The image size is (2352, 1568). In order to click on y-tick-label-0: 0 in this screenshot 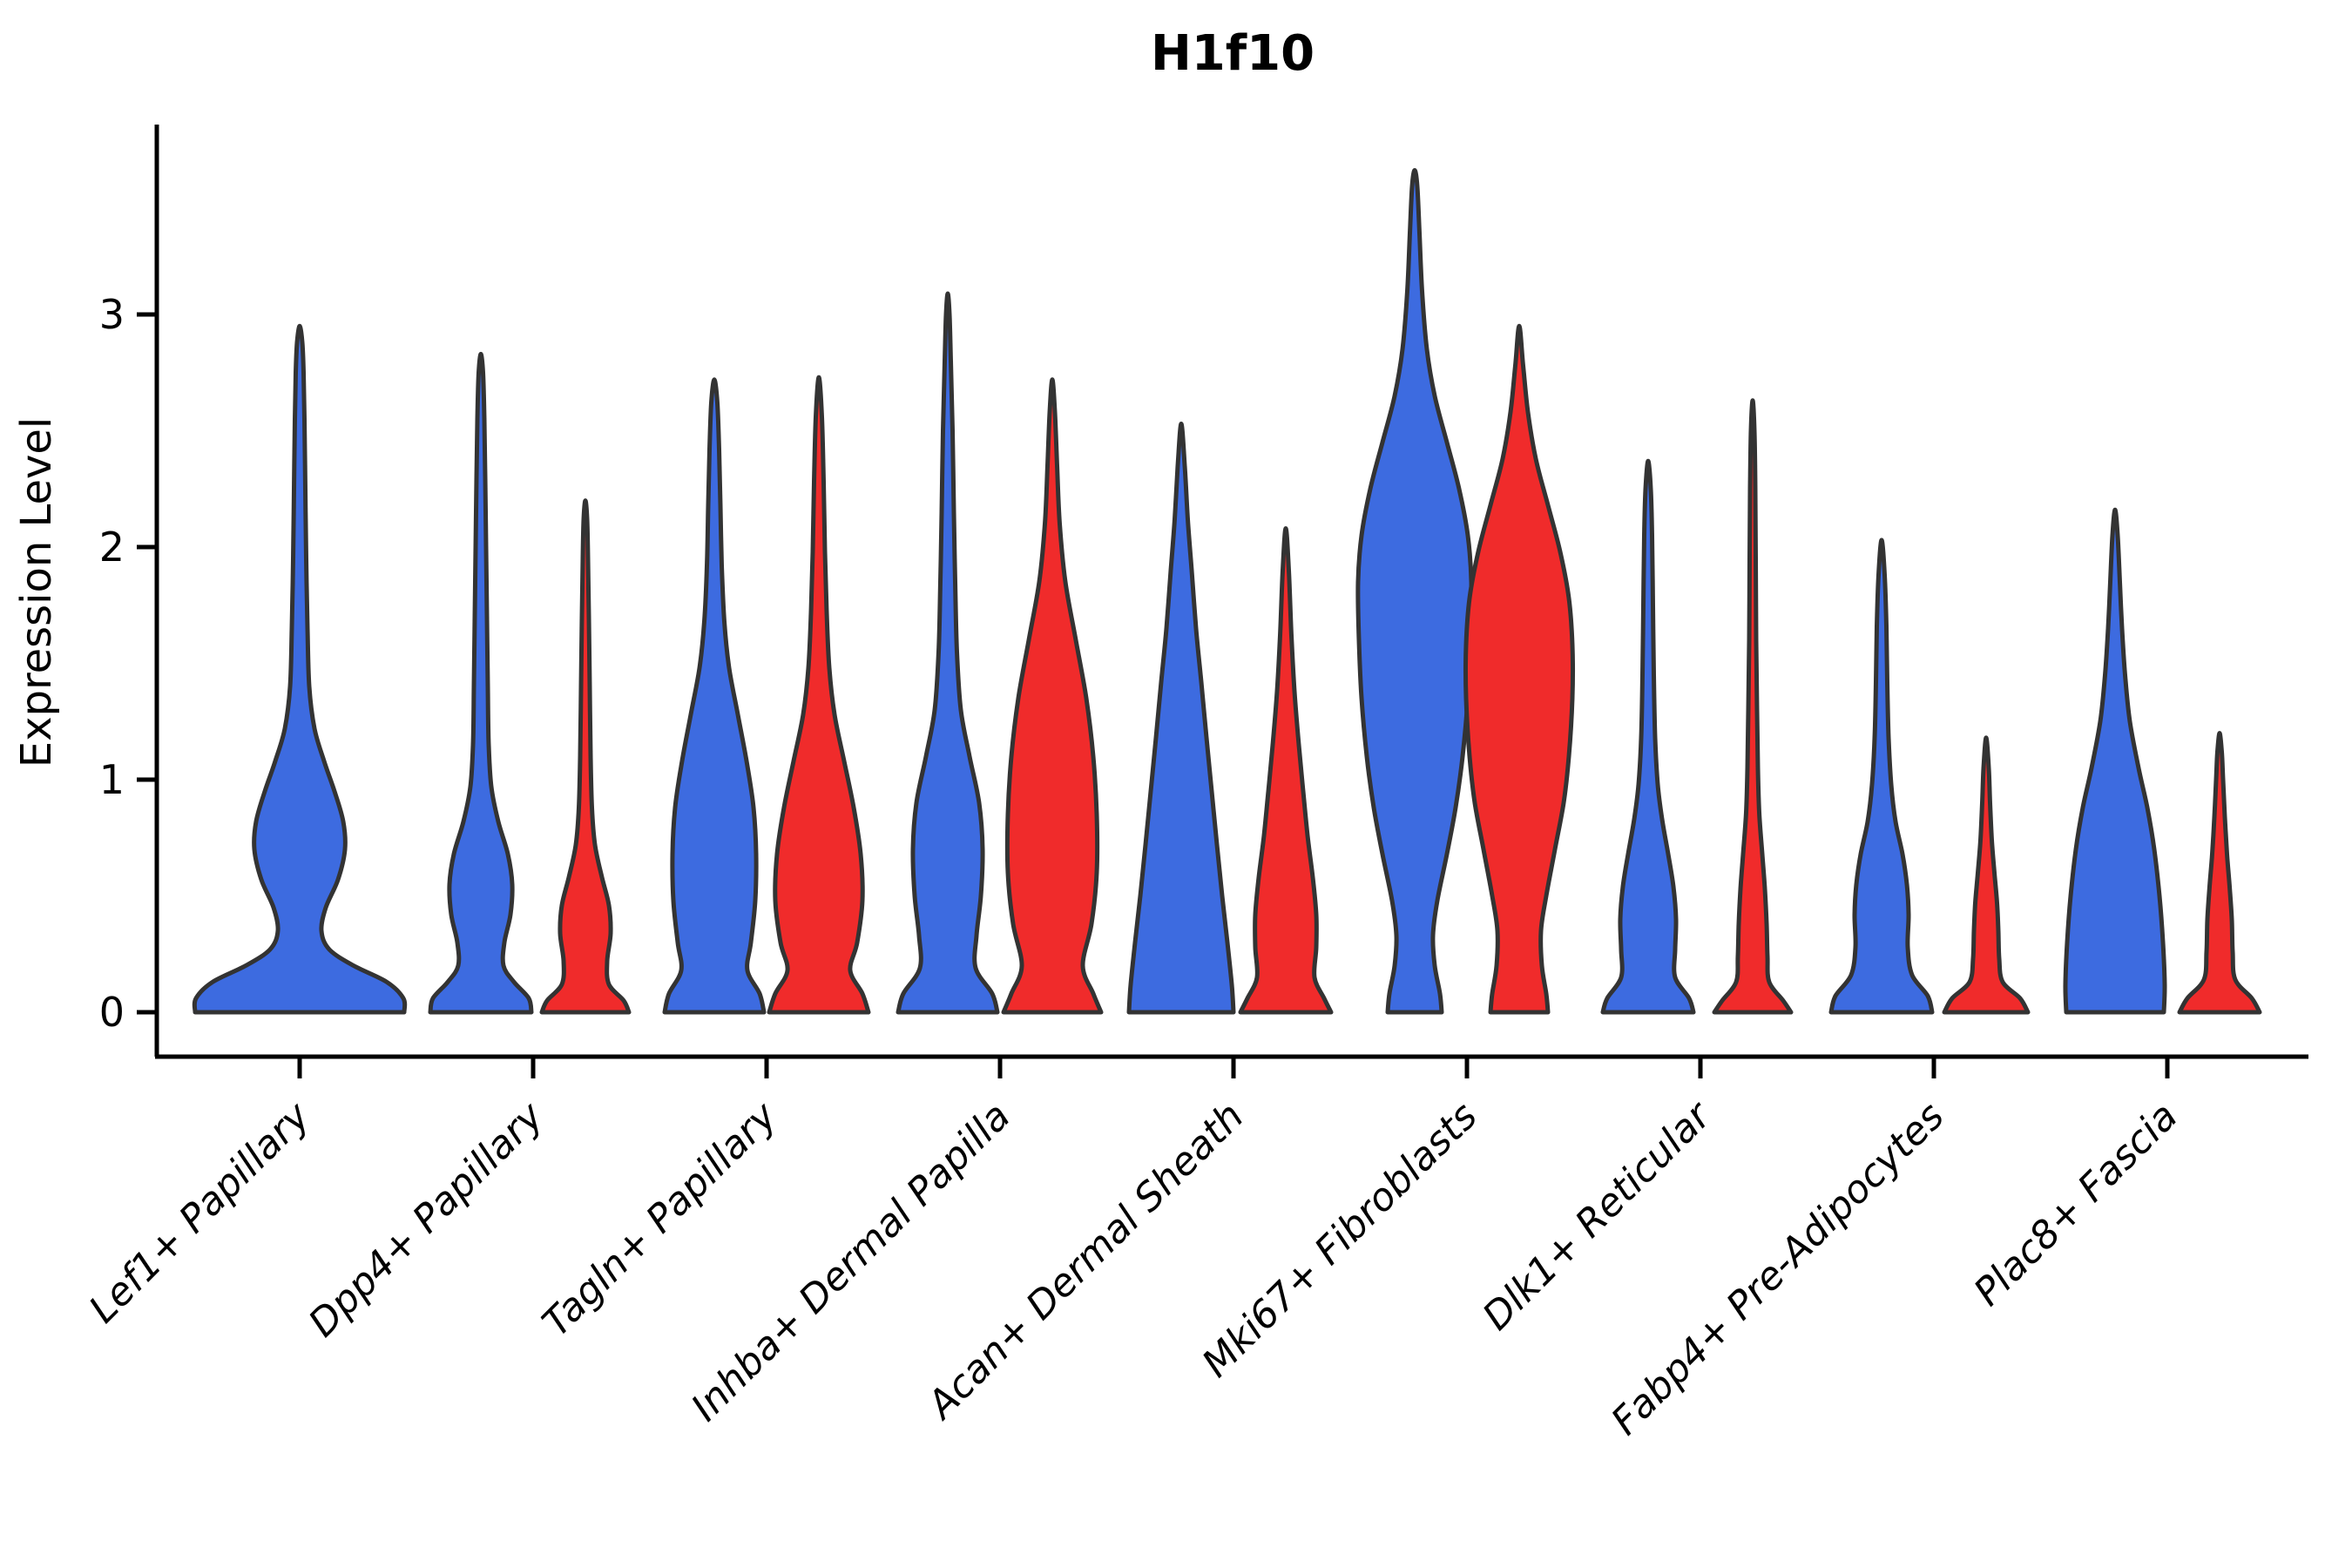, I will do `click(112, 1013)`.